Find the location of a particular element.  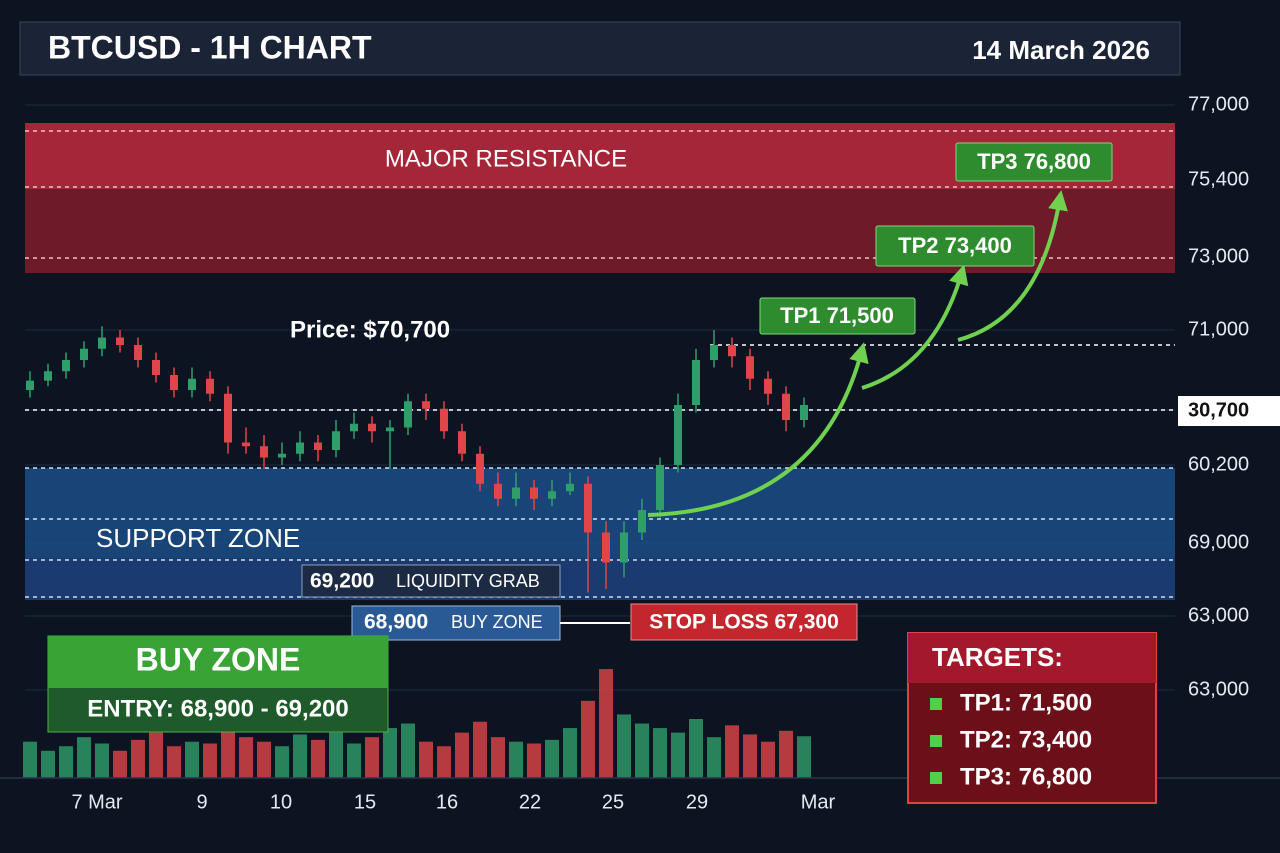

tp3-label: TP3 76,800 is located at coordinates (1034, 161).